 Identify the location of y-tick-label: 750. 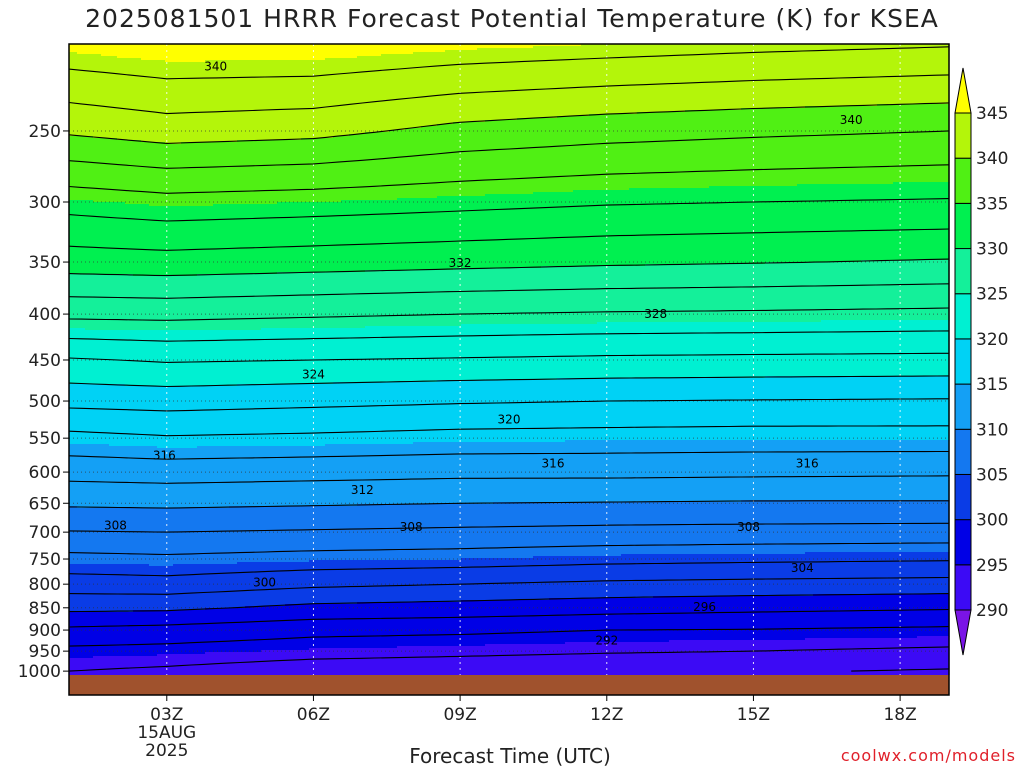
(45, 560).